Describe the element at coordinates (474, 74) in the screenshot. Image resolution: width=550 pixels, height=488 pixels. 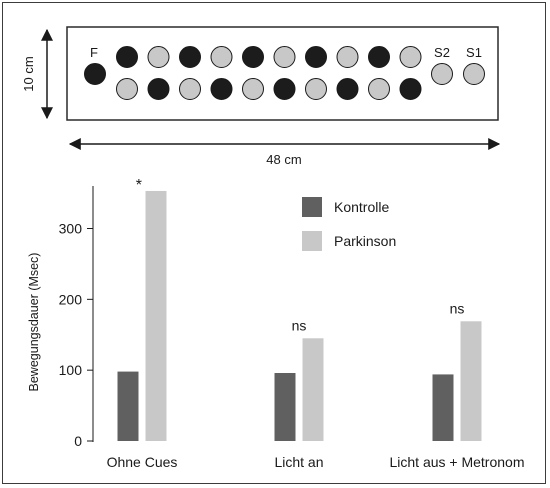
I see `sensor-hole-s1` at that location.